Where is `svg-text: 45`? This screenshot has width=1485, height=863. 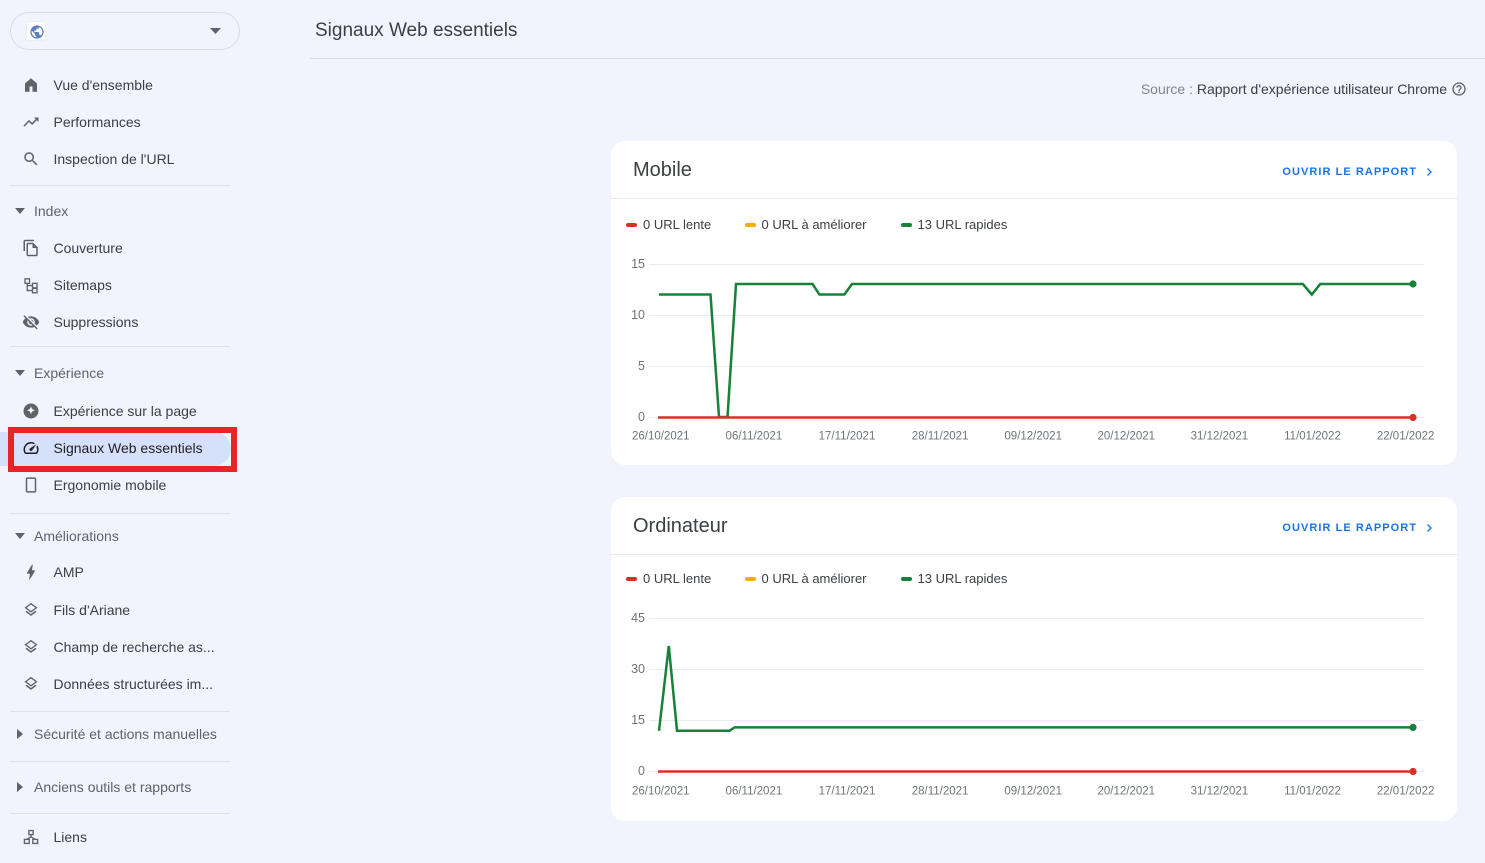 svg-text: 45 is located at coordinates (638, 618).